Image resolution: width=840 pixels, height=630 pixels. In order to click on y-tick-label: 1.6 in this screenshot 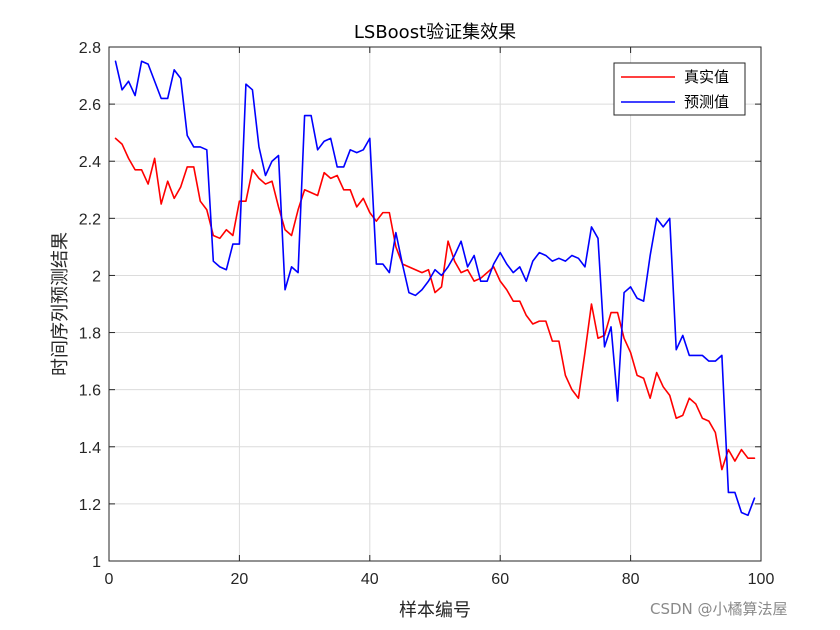, I will do `click(90, 391)`.